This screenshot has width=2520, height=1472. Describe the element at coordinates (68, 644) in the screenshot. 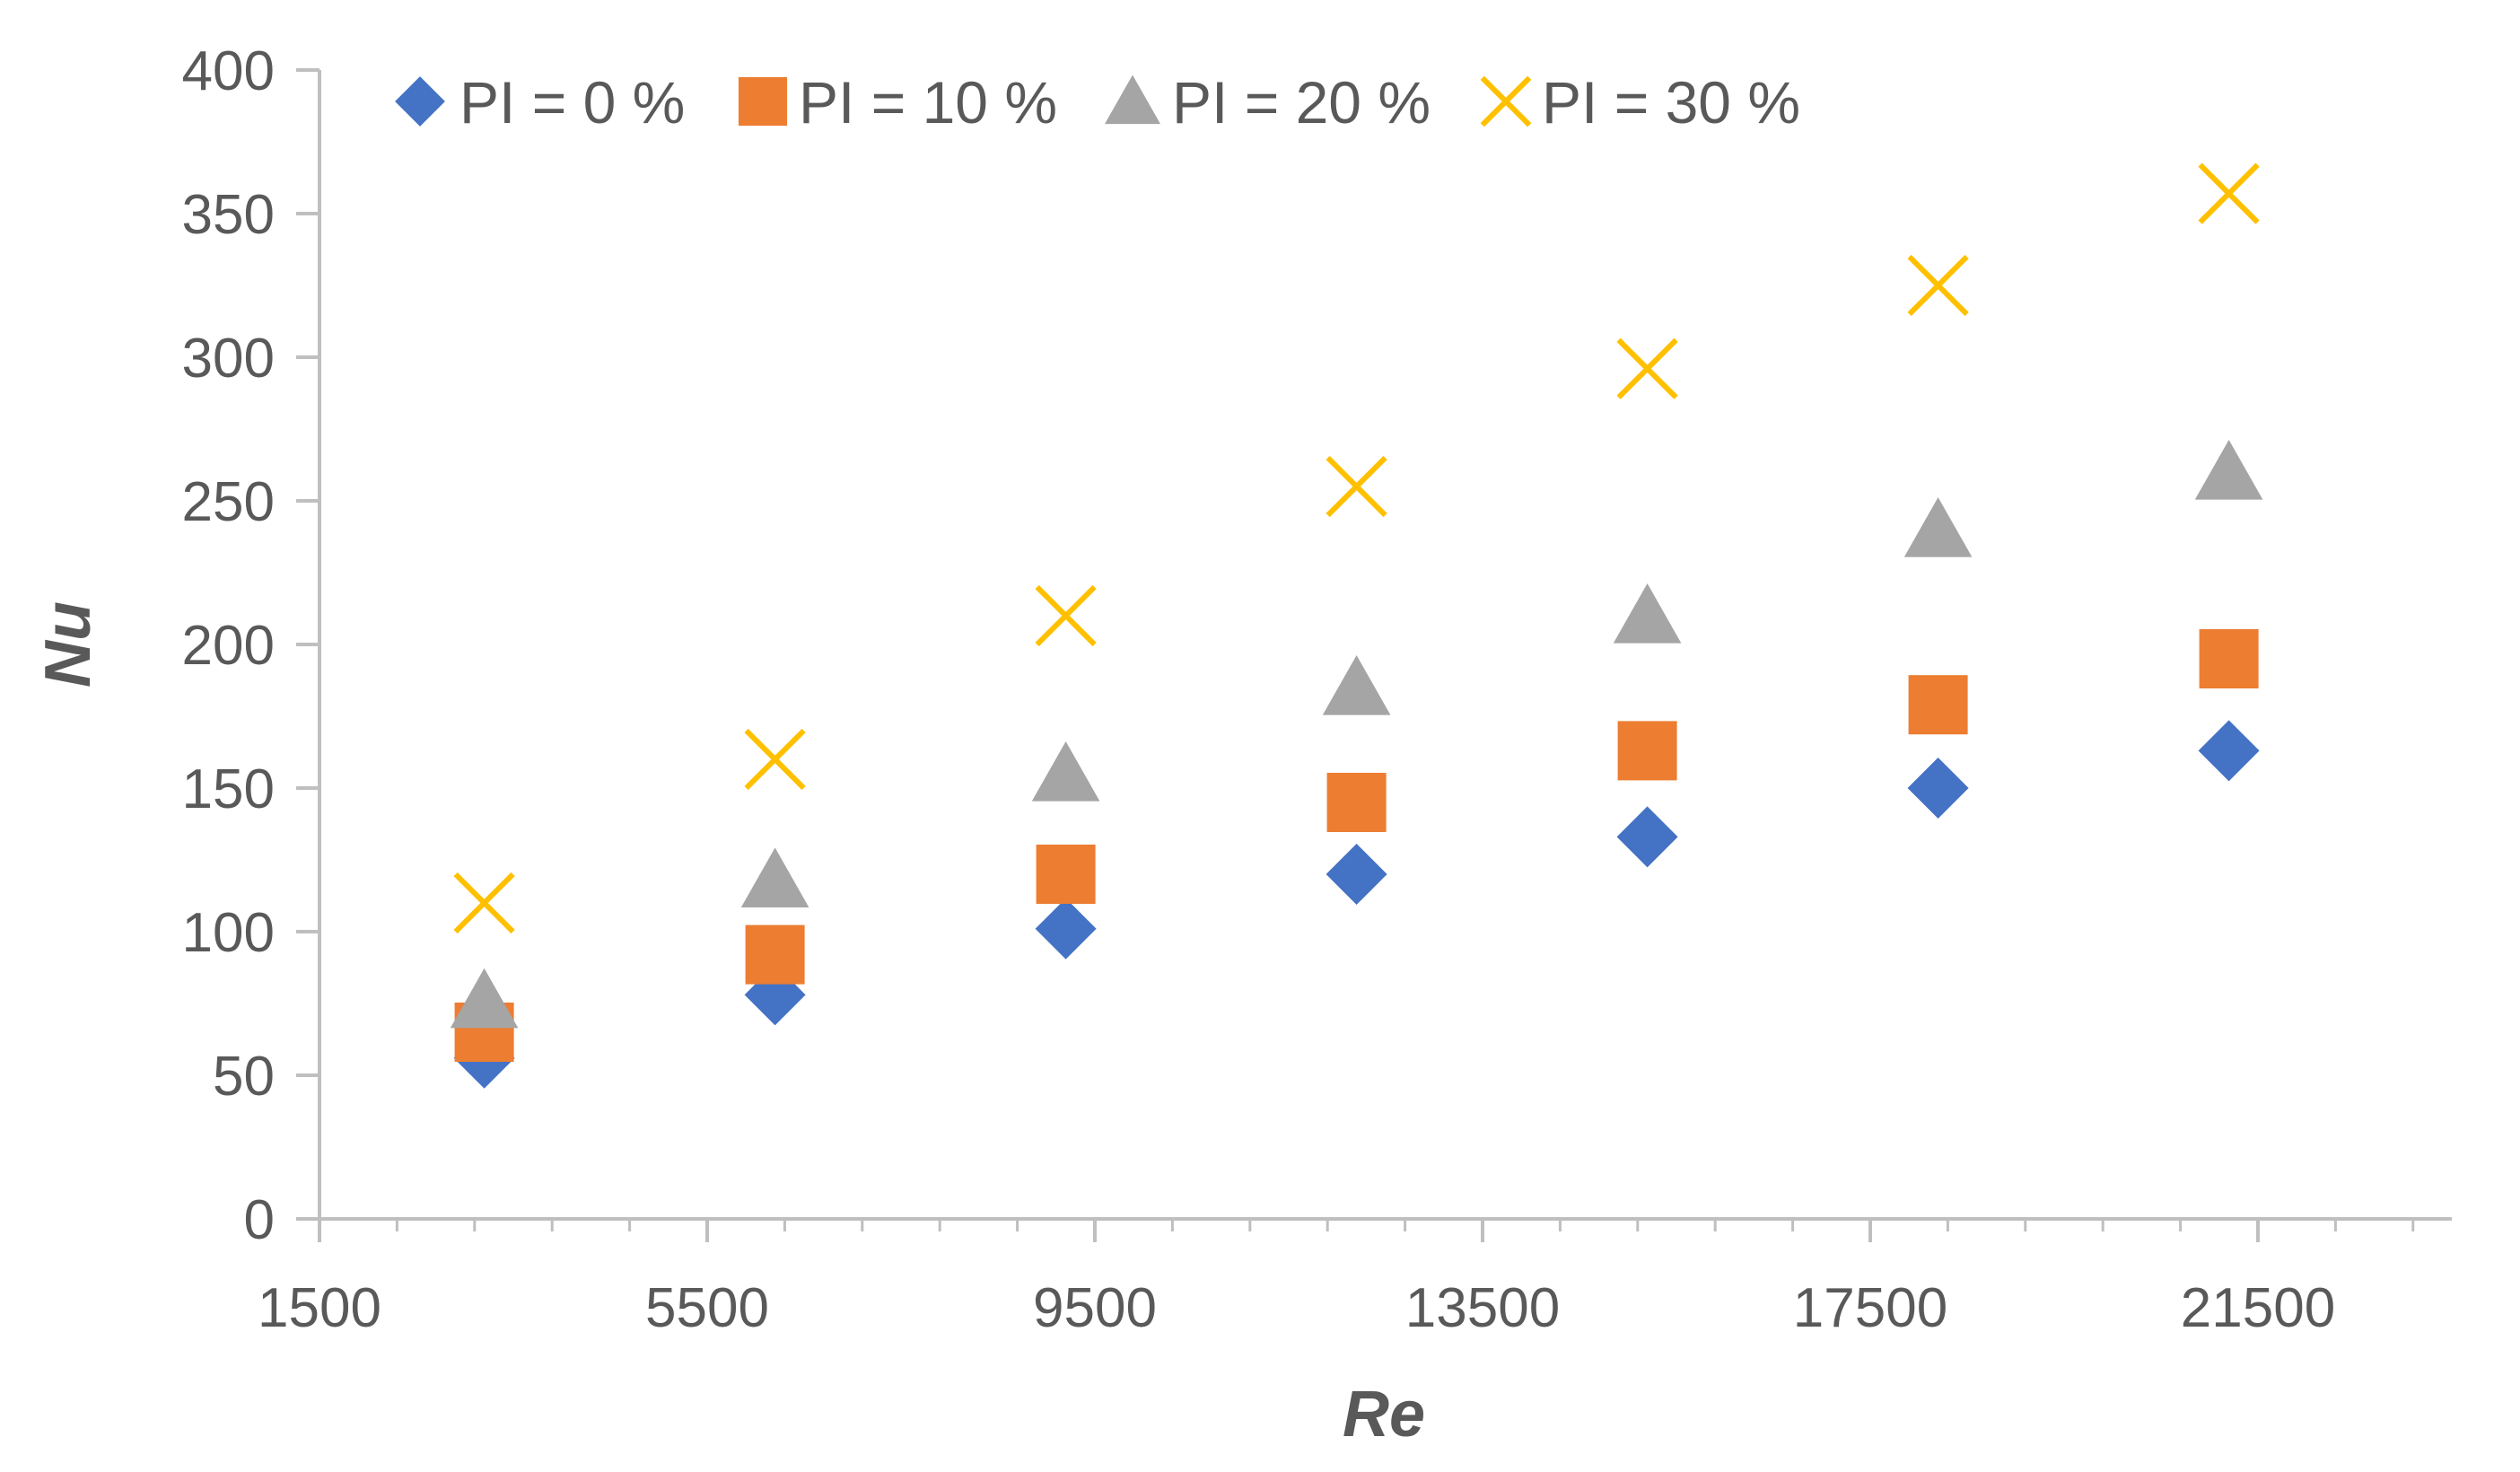

I see `y-axis-title: Nu` at that location.